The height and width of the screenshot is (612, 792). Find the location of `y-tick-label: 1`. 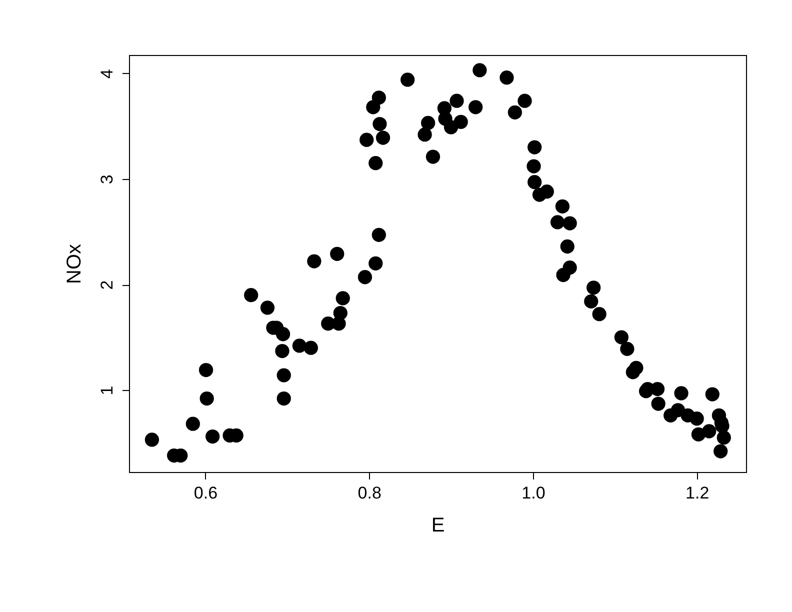

y-tick-label: 1 is located at coordinates (107, 391).